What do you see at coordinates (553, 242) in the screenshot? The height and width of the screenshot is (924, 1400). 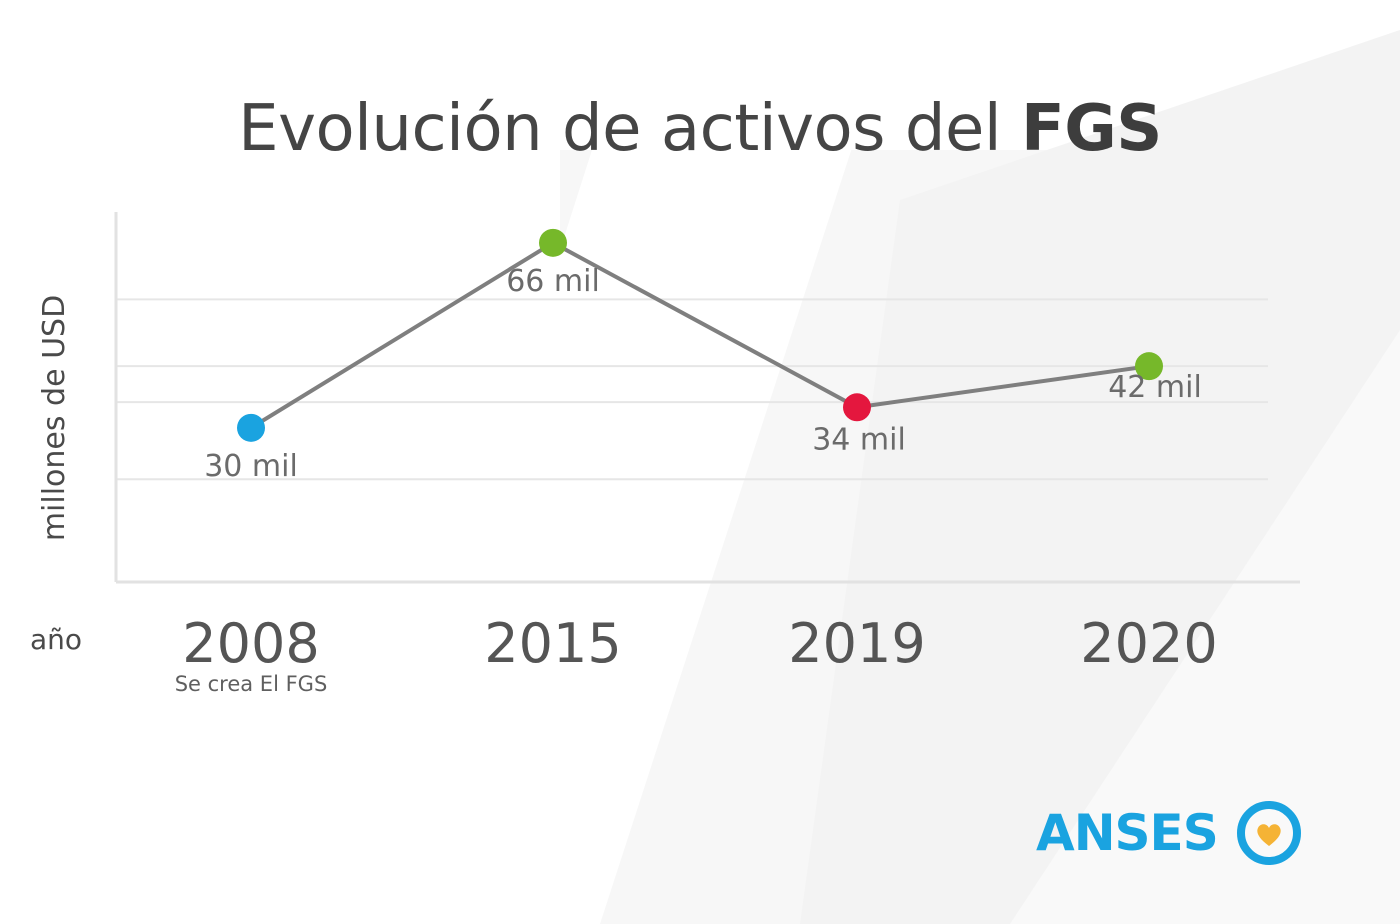 I see `data-point-2015` at bounding box center [553, 242].